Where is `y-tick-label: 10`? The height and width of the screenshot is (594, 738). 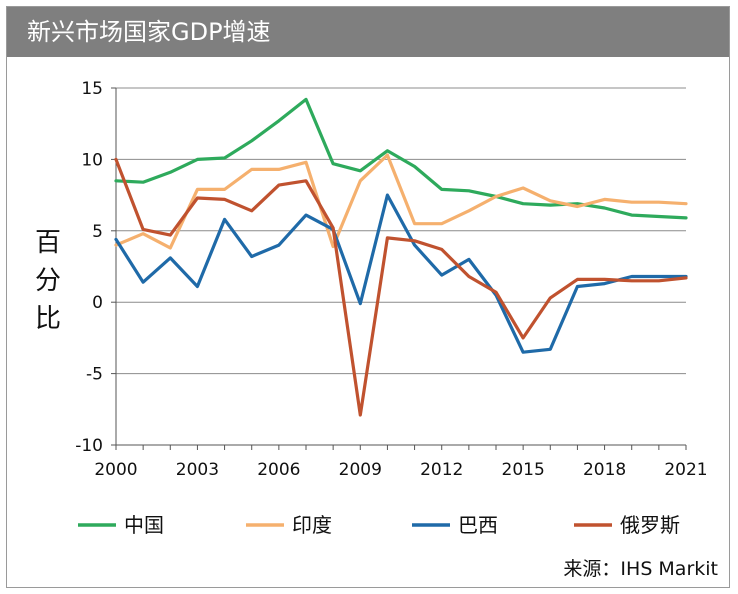
y-tick-label: 10 is located at coordinates (92, 160).